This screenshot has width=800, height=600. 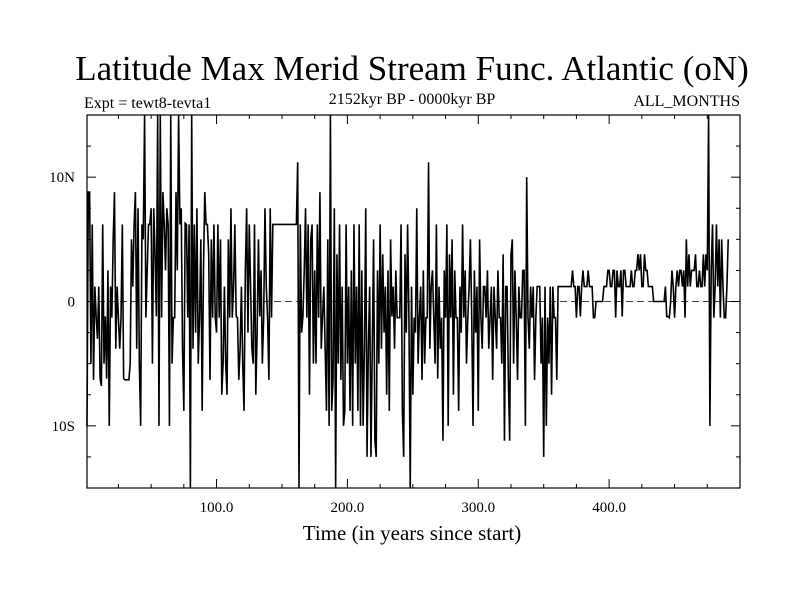 I want to click on x-axis-label: Time (in years since start), so click(x=412, y=533).